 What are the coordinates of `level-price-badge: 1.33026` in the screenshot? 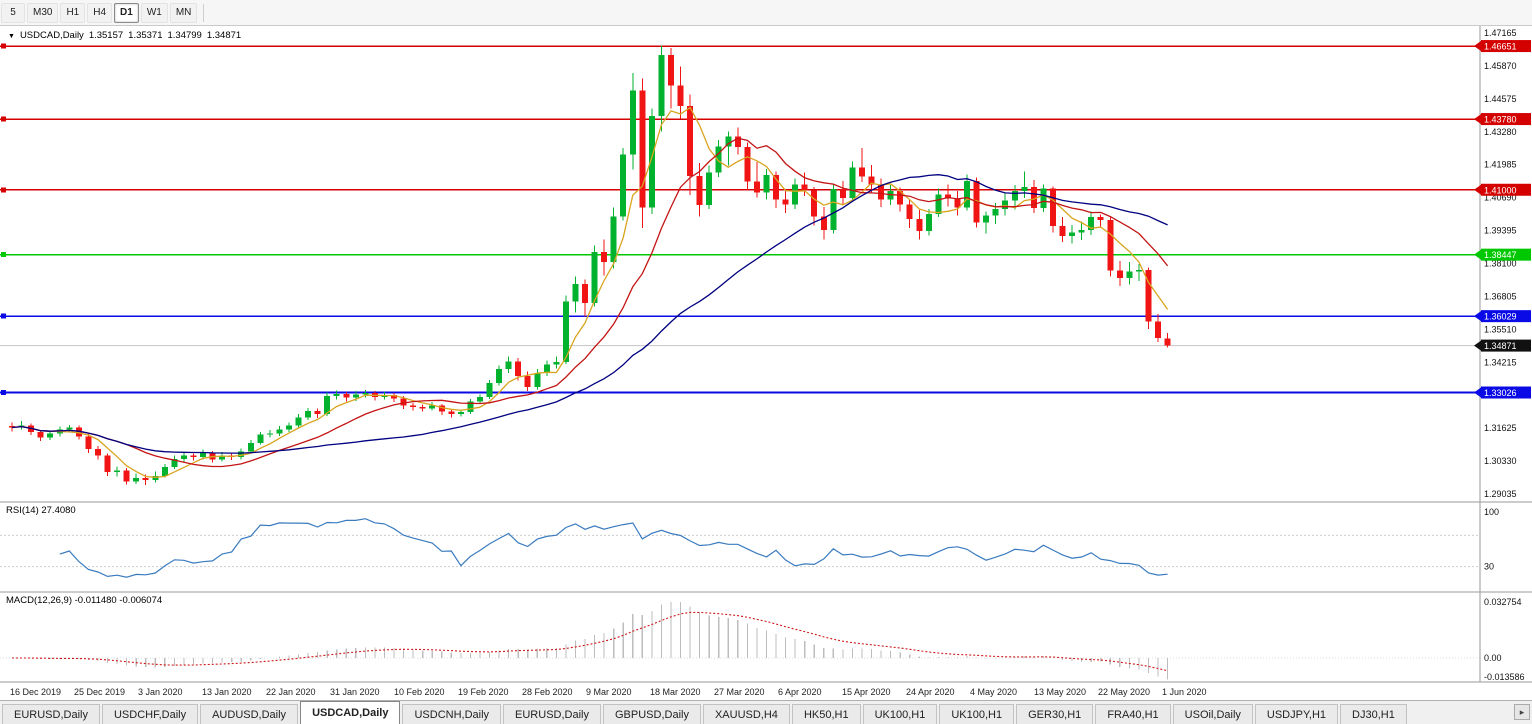 It's located at (1502, 392).